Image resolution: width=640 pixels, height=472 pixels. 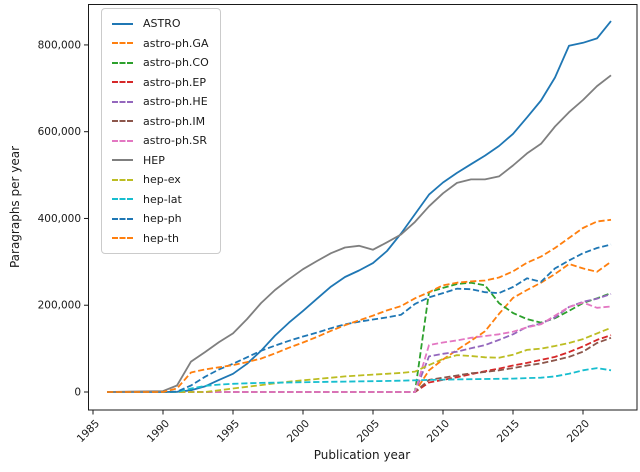 What do you see at coordinates (59, 219) in the screenshot?
I see `y-tick-label: 400,000` at bounding box center [59, 219].